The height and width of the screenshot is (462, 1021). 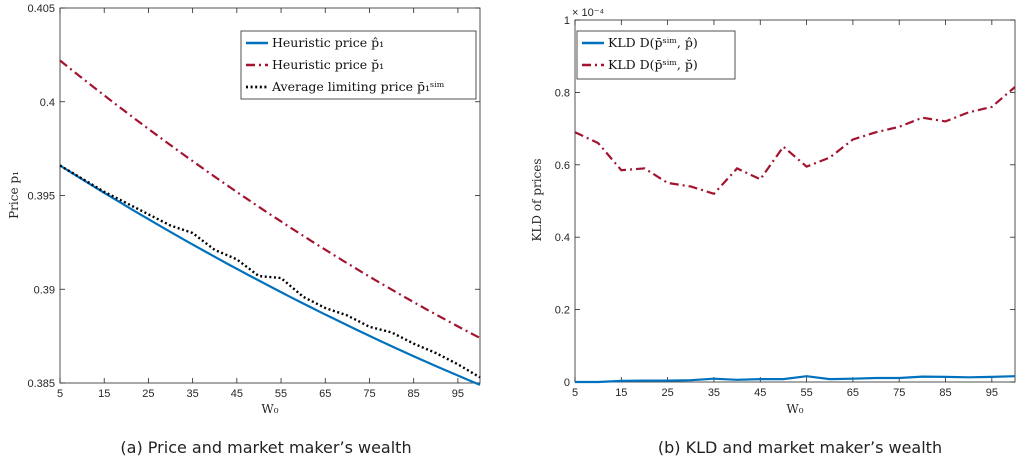 What do you see at coordinates (328, 64) in the screenshot?
I see `legend-entry: Heuristic price p̆₁` at bounding box center [328, 64].